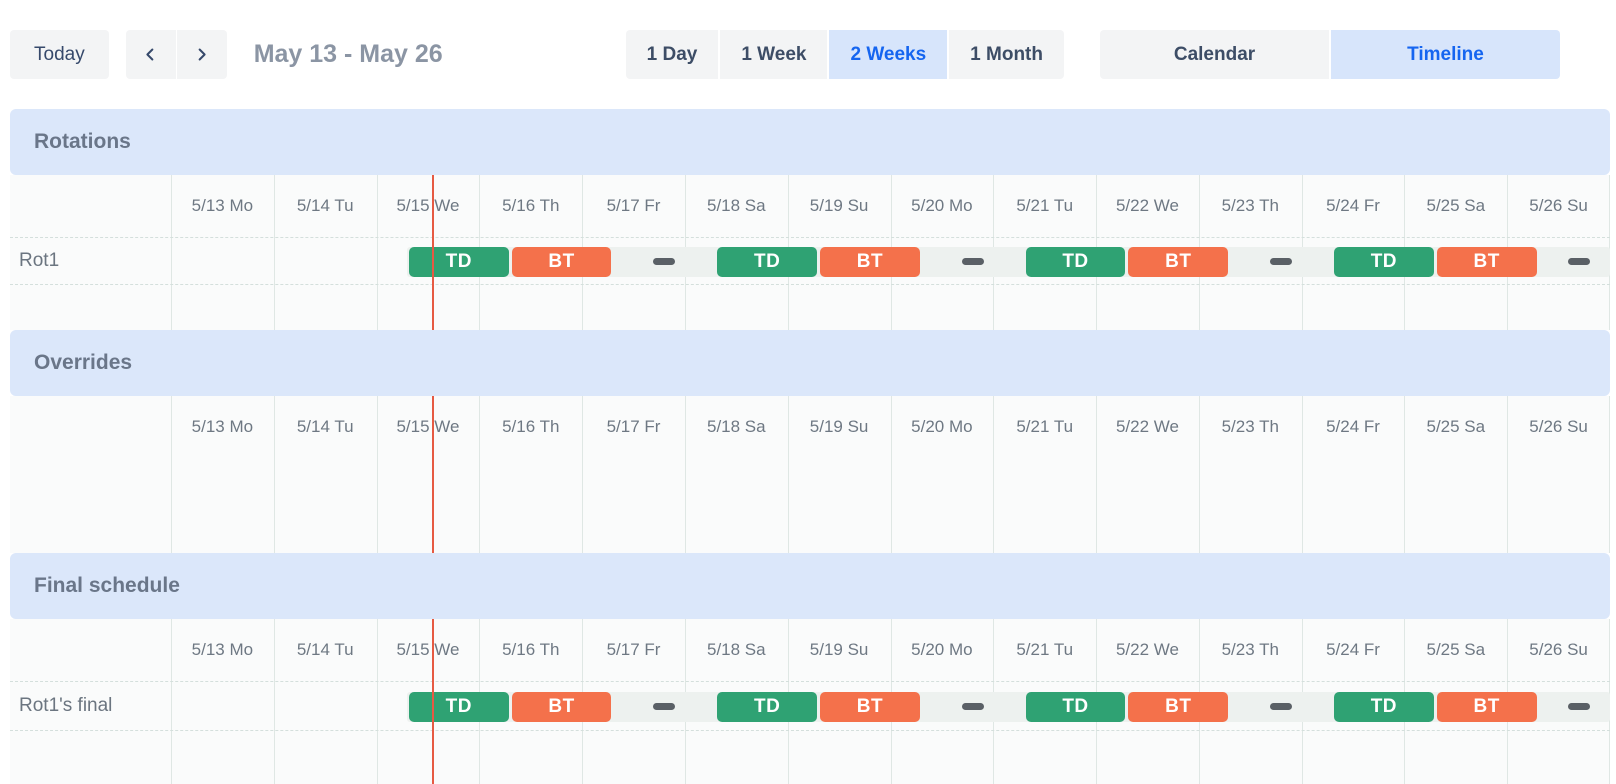 Image resolution: width=1616 pixels, height=784 pixels. Describe the element at coordinates (39, 260) in the screenshot. I see `row-label: Rot1` at that location.